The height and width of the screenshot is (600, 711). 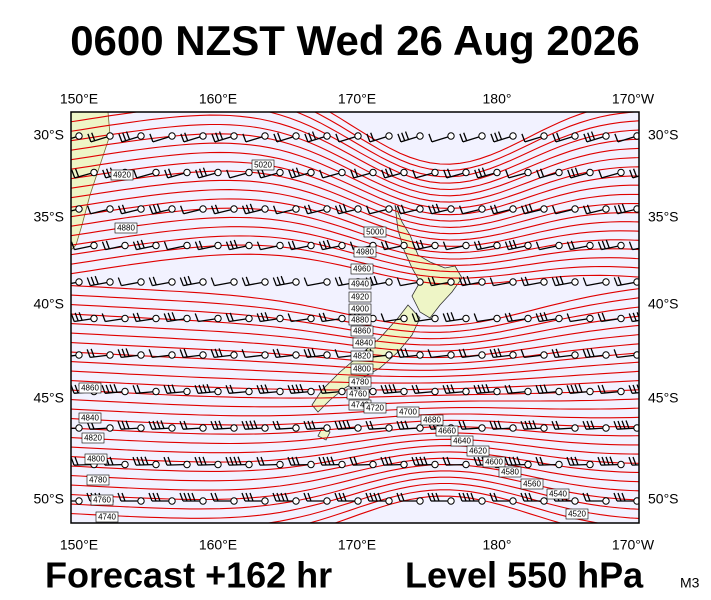 What do you see at coordinates (48, 304) in the screenshot?
I see `lat-label-left: 40°S` at bounding box center [48, 304].